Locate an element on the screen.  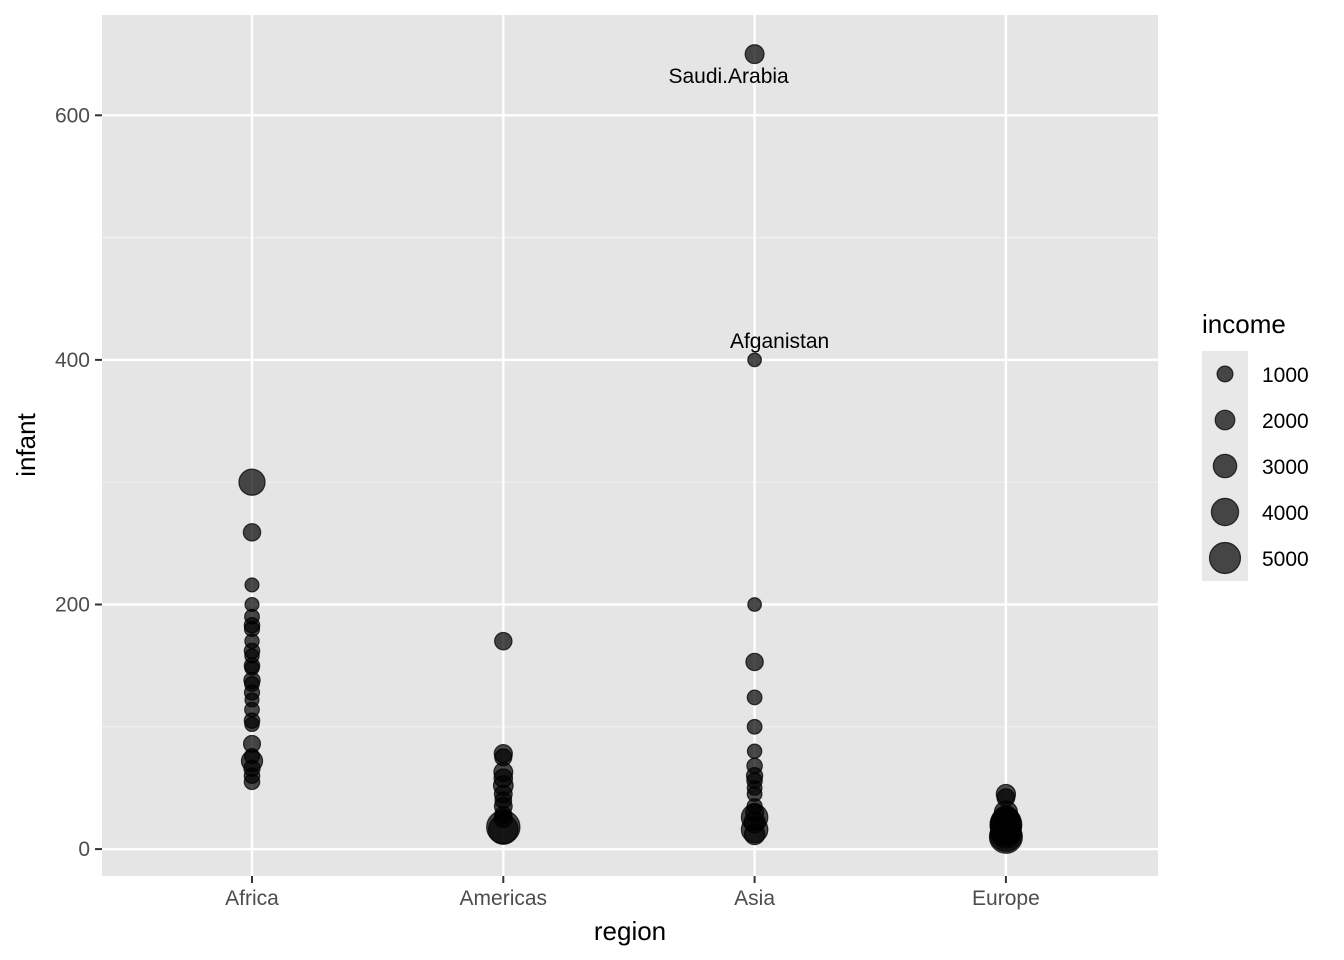
size-legend: income 1000 2000 3000 4000 5000 is located at coordinates (1255, 445).